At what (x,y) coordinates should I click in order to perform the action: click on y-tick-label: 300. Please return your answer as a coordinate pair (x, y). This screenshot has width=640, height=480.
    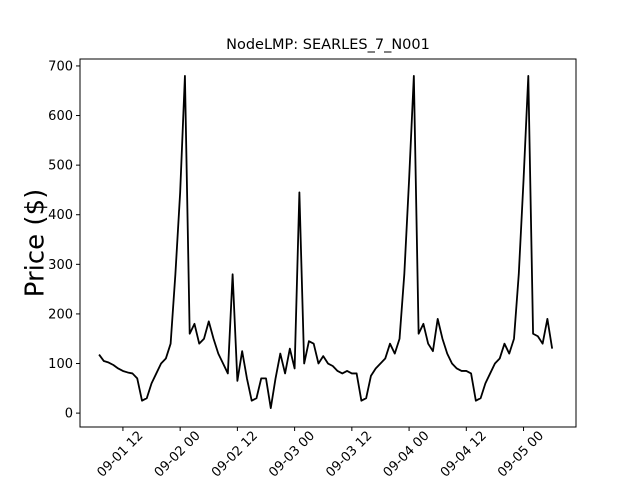
    Looking at the image, I should click on (60, 265).